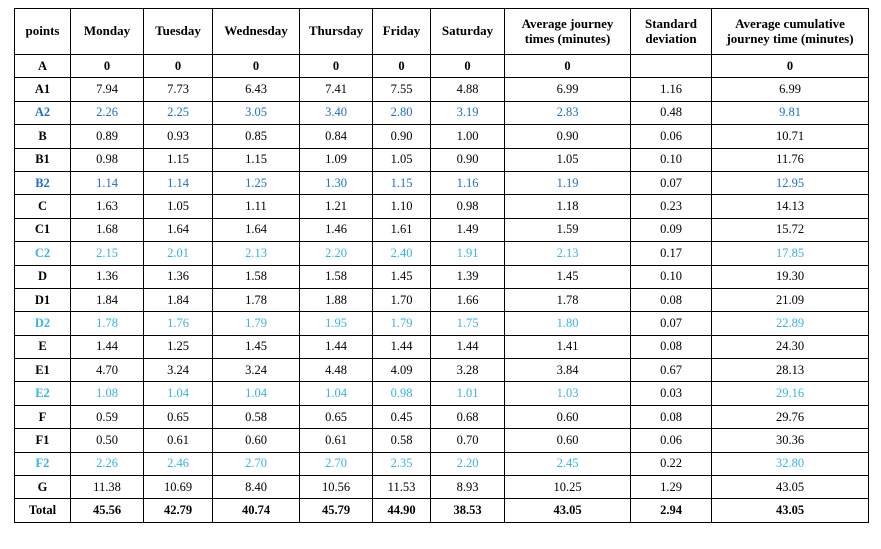  What do you see at coordinates (567, 300) in the screenshot?
I see `cell: 1.78` at bounding box center [567, 300].